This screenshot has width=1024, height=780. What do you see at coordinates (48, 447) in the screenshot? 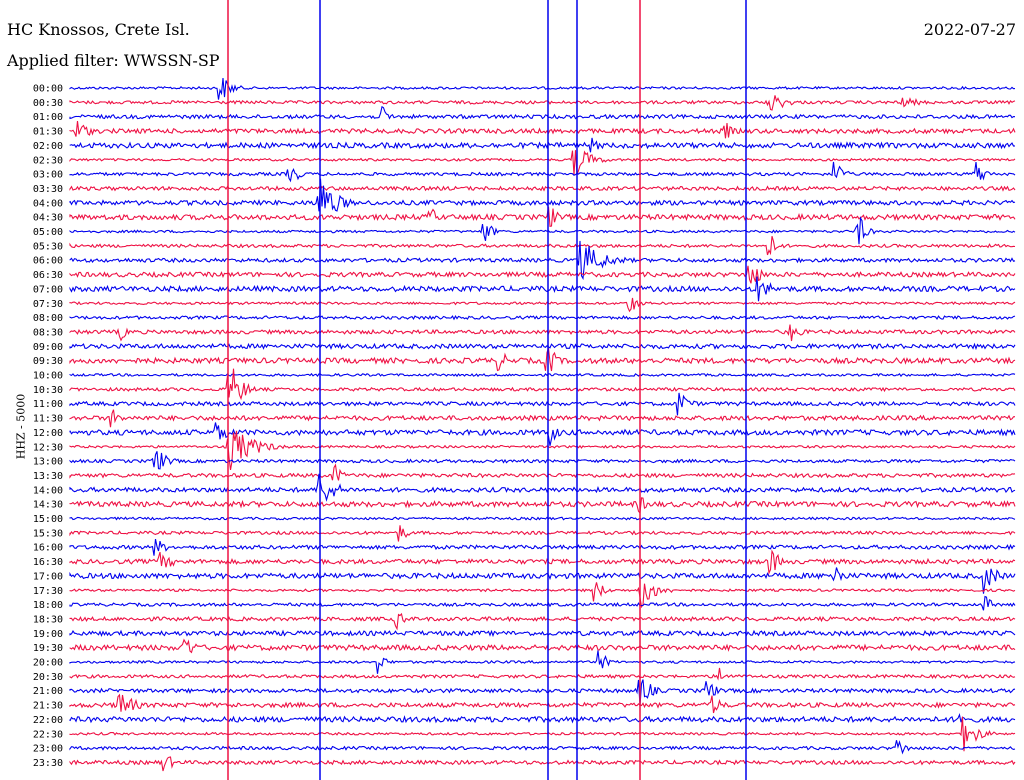
I see `row-label: 12:30` at bounding box center [48, 447].